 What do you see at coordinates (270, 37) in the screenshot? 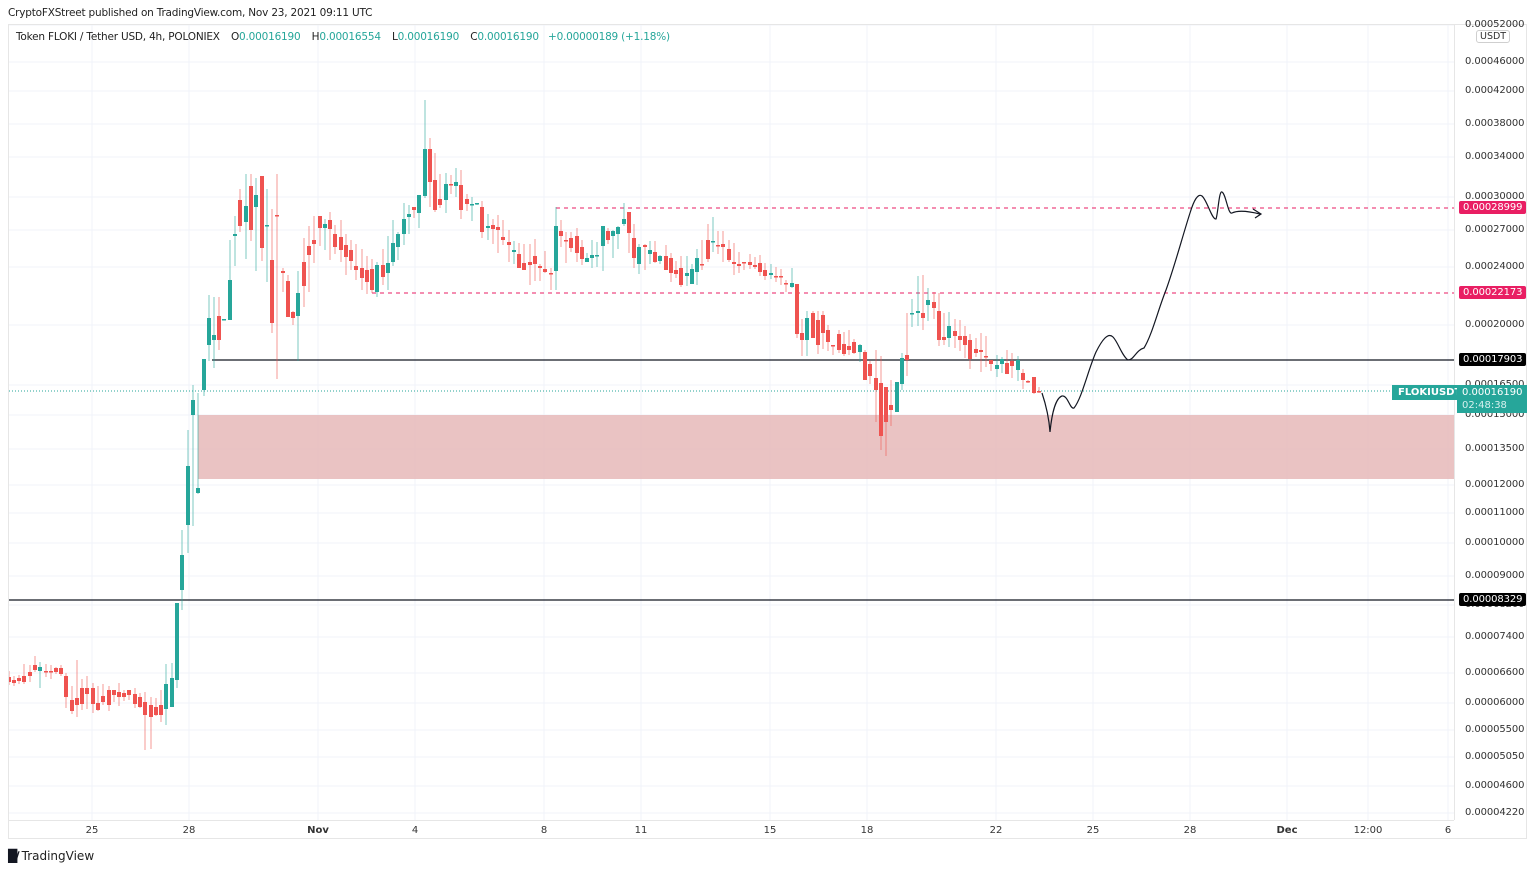
I see `open-value: 0.00016190` at bounding box center [270, 37].